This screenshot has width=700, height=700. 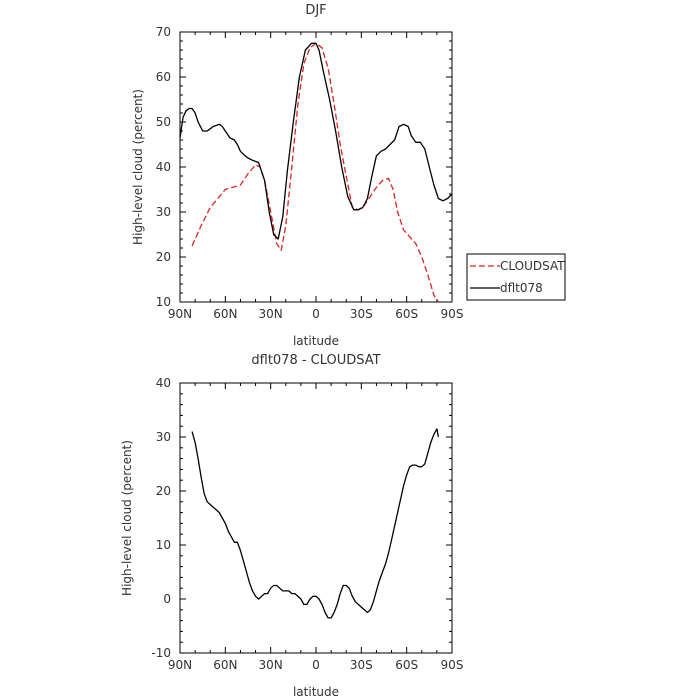 What do you see at coordinates (521, 288) in the screenshot?
I see `legend-label-dflt078: dflt078` at bounding box center [521, 288].